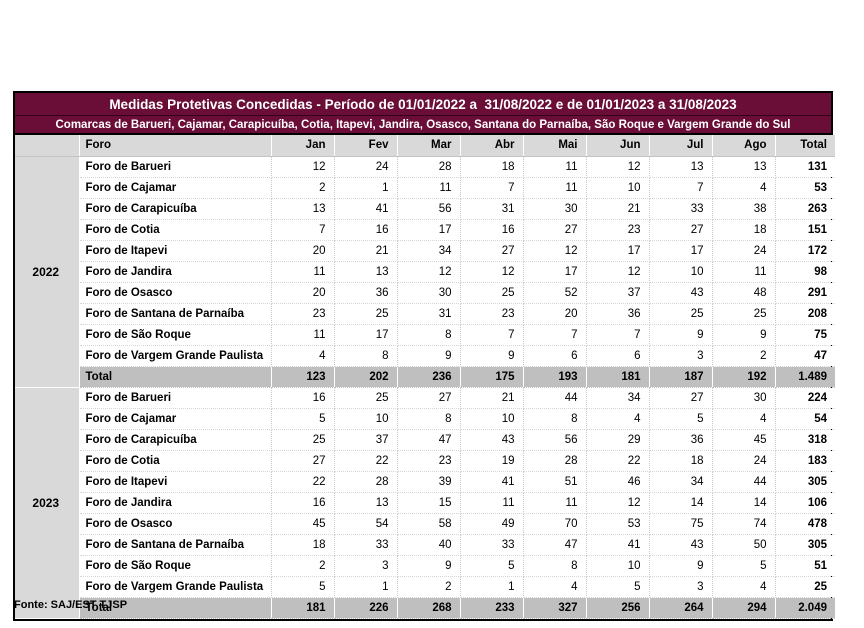  What do you see at coordinates (744, 608) in the screenshot?
I see `total-month-value-cell: 294` at bounding box center [744, 608].